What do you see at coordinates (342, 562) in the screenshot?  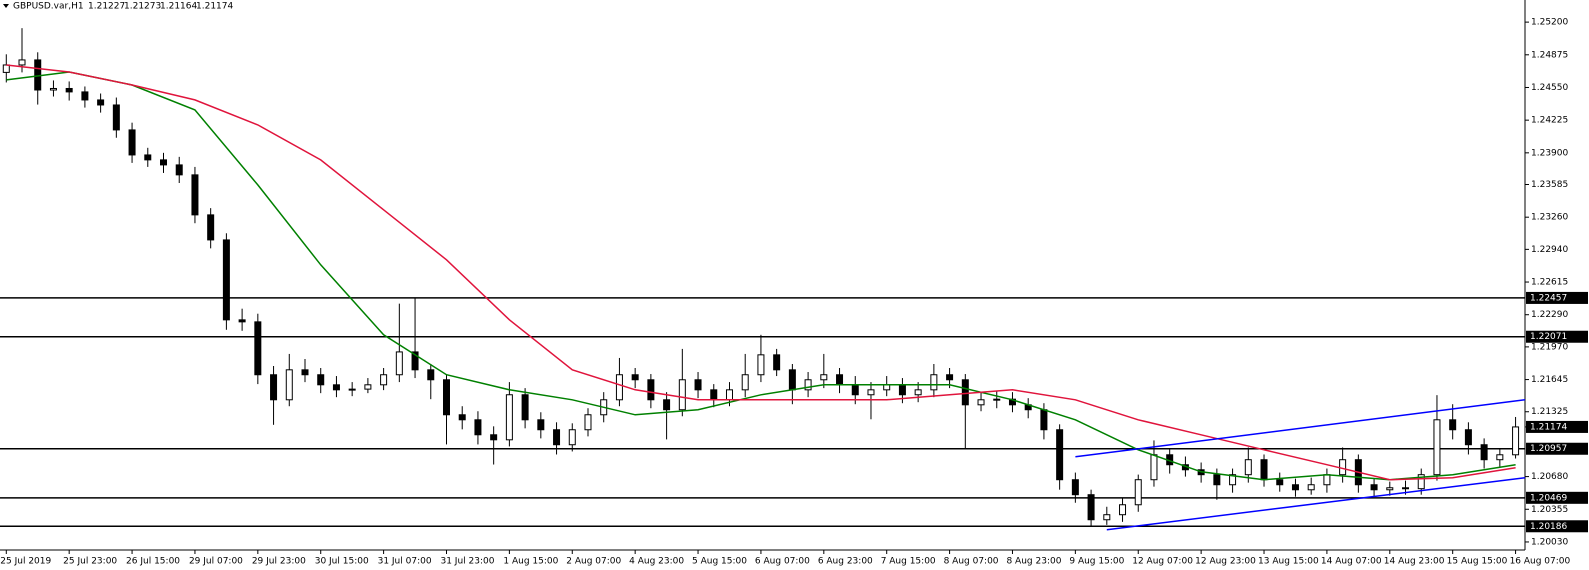 I see `x-tick-label: 30 Jul 15:00` at bounding box center [342, 562].